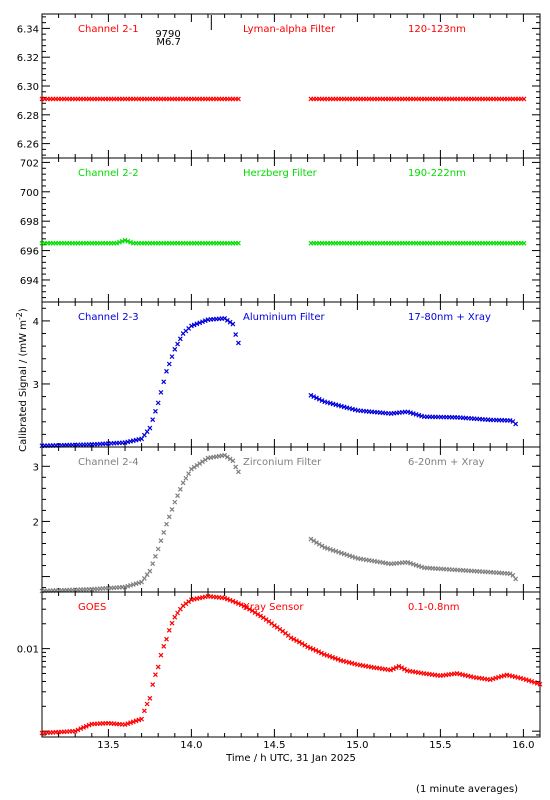 The image size is (550, 800). Describe the element at coordinates (23, 310) in the screenshot. I see `y-axis-label-close: )` at that location.